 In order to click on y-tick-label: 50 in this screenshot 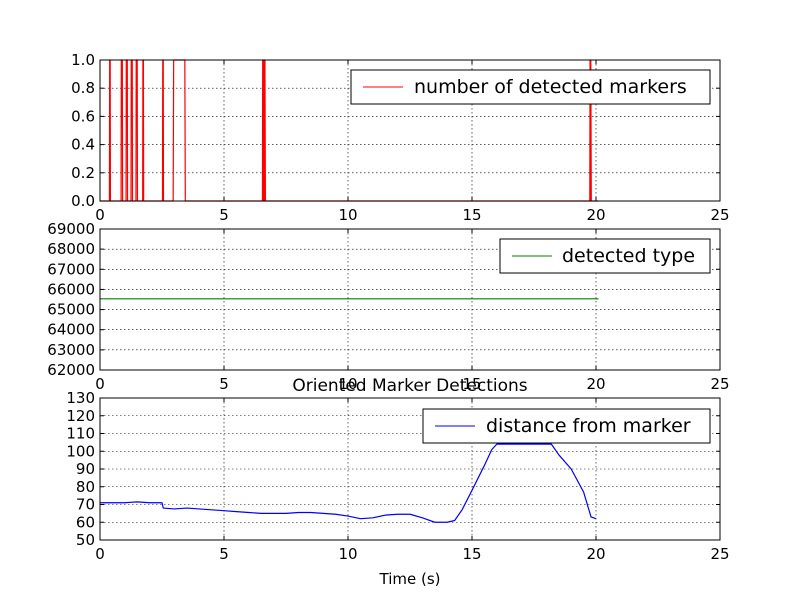, I will do `click(85, 540)`.